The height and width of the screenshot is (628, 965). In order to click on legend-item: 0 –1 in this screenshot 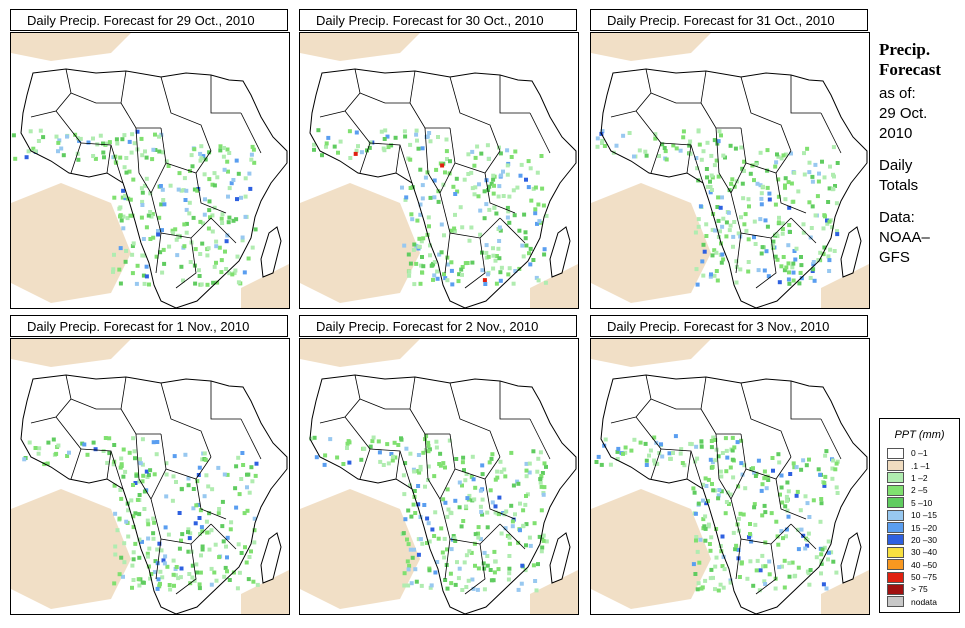, I will do `click(923, 453)`.